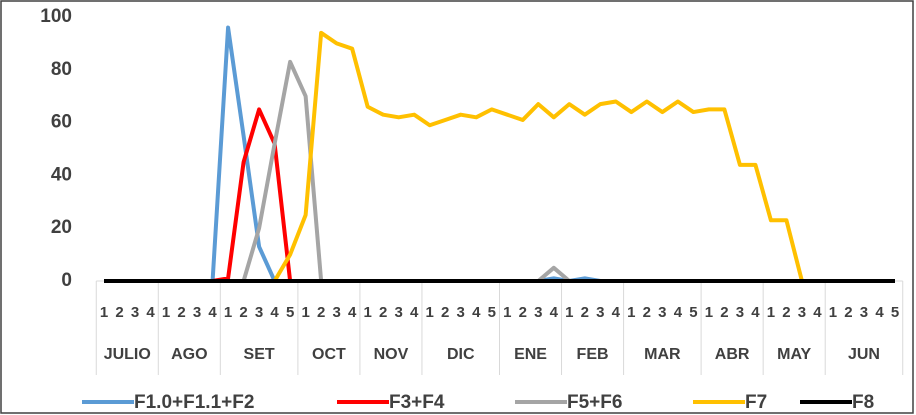  I want to click on group-label: JULIO, so click(127, 354).